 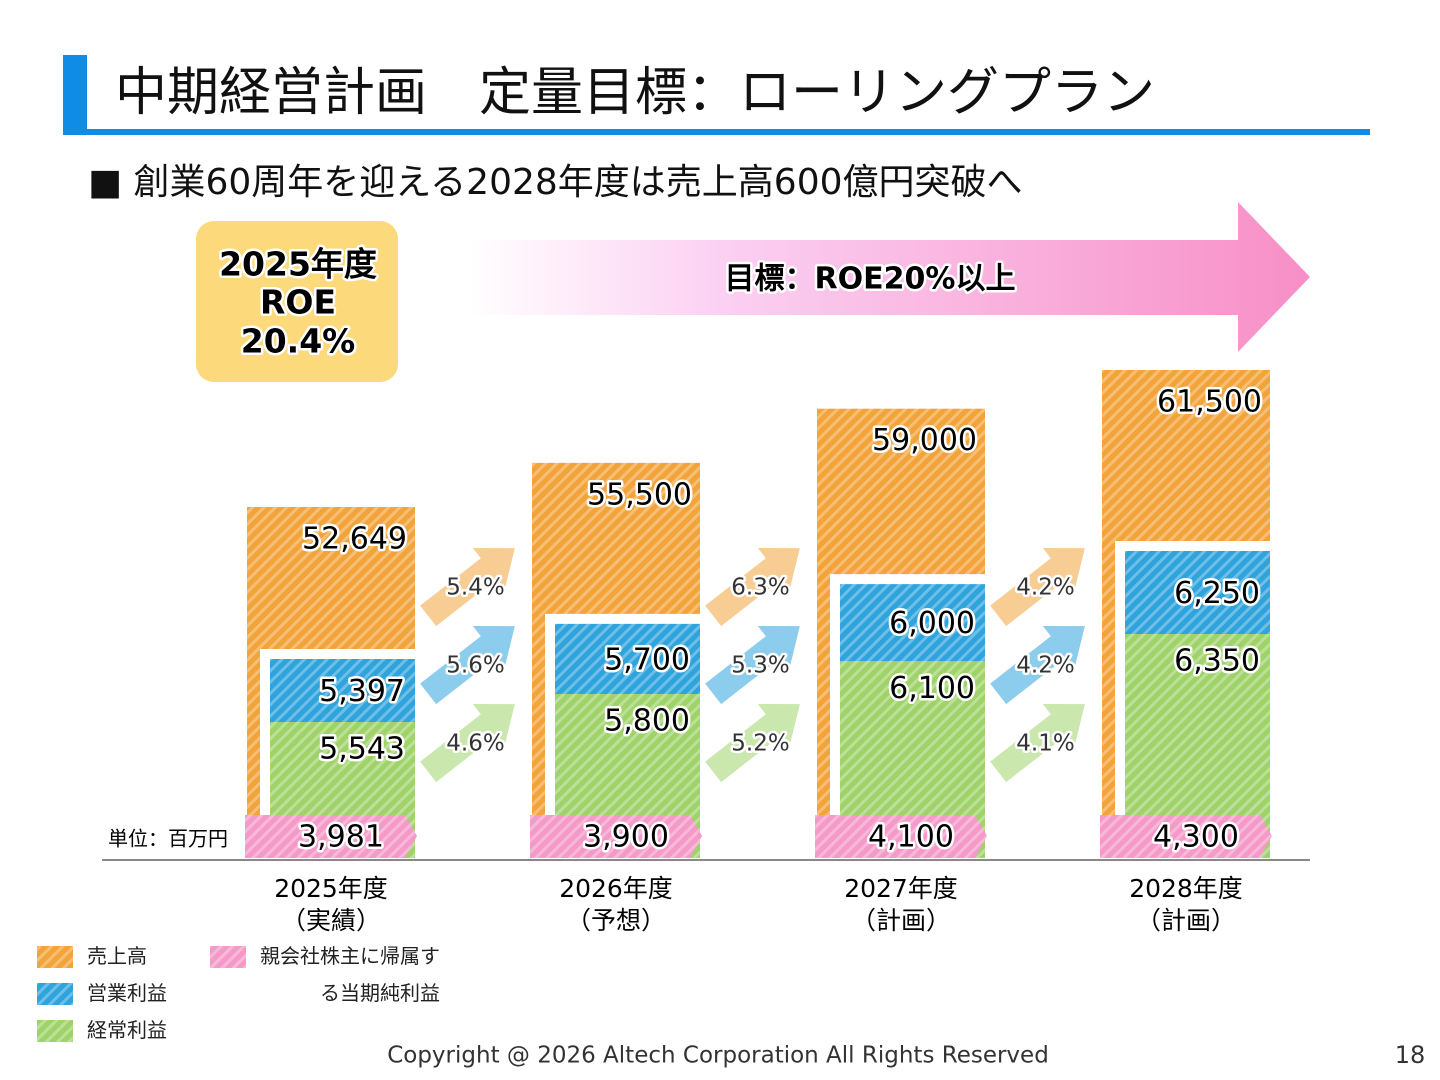 I want to click on data-label: 5,800, so click(x=647, y=720).